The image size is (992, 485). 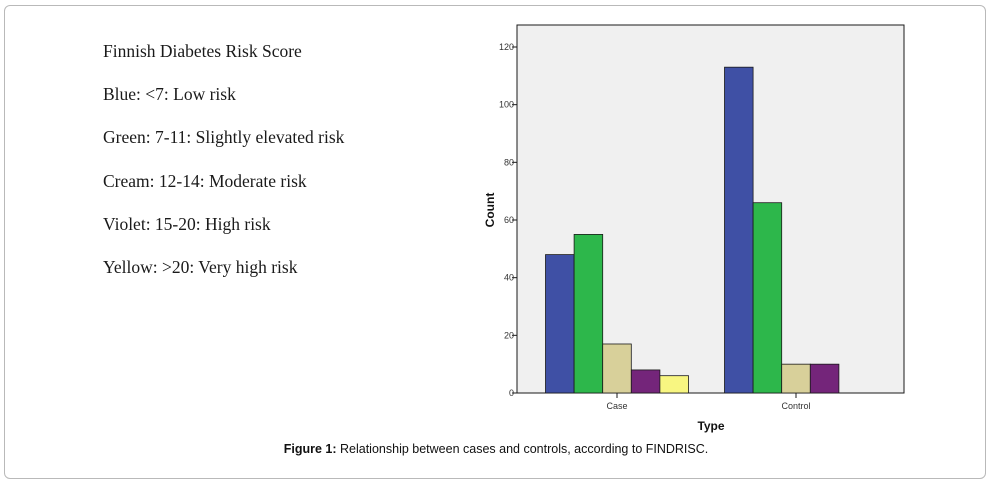 I want to click on y-tick-label-0: 0, so click(x=511, y=393).